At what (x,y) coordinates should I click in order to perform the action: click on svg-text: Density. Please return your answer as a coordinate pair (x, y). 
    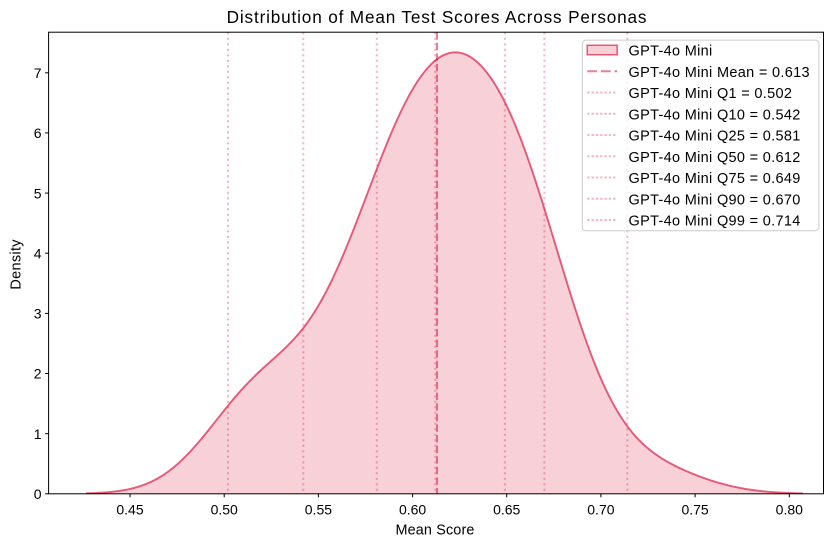
    Looking at the image, I should click on (17, 264).